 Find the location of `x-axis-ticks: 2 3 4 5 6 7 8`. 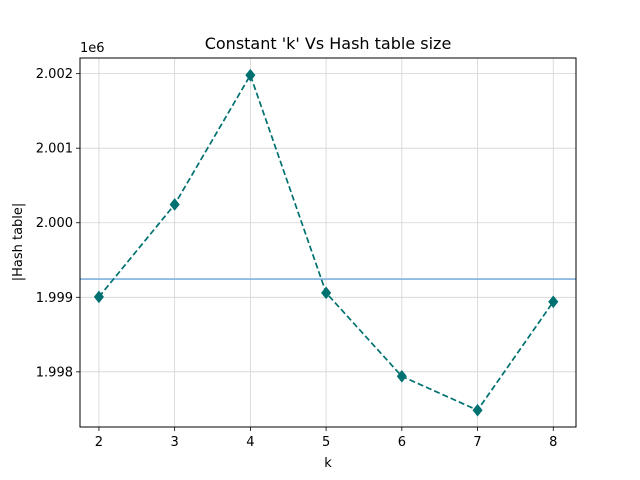

x-axis-ticks: 2 3 4 5 6 7 8 is located at coordinates (326, 438).